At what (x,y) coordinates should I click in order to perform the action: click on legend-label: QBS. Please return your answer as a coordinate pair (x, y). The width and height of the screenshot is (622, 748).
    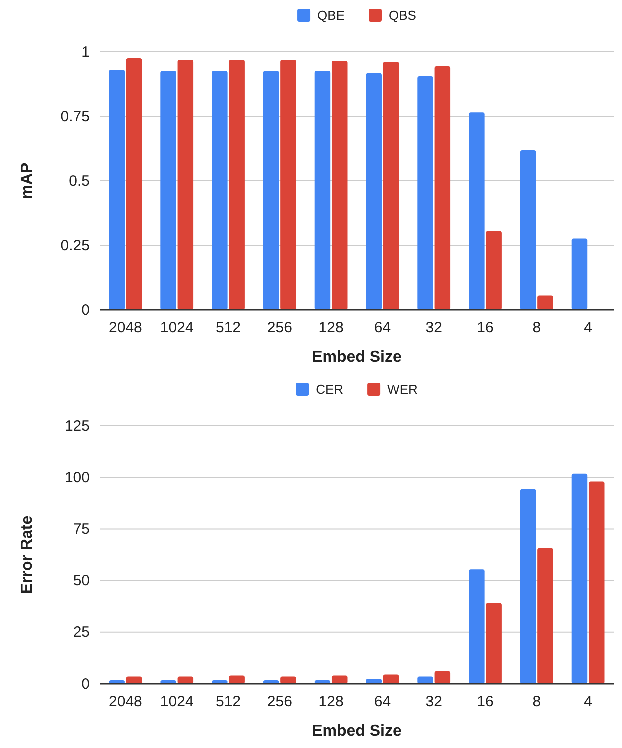
    Looking at the image, I should click on (403, 15).